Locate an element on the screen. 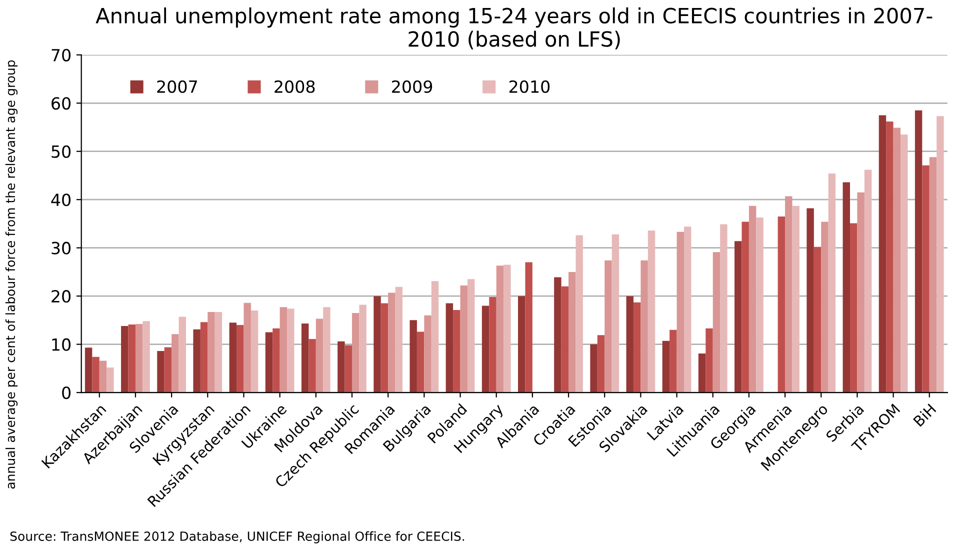 This screenshot has width=957, height=549. y-tick-label: 60 is located at coordinates (61, 103).